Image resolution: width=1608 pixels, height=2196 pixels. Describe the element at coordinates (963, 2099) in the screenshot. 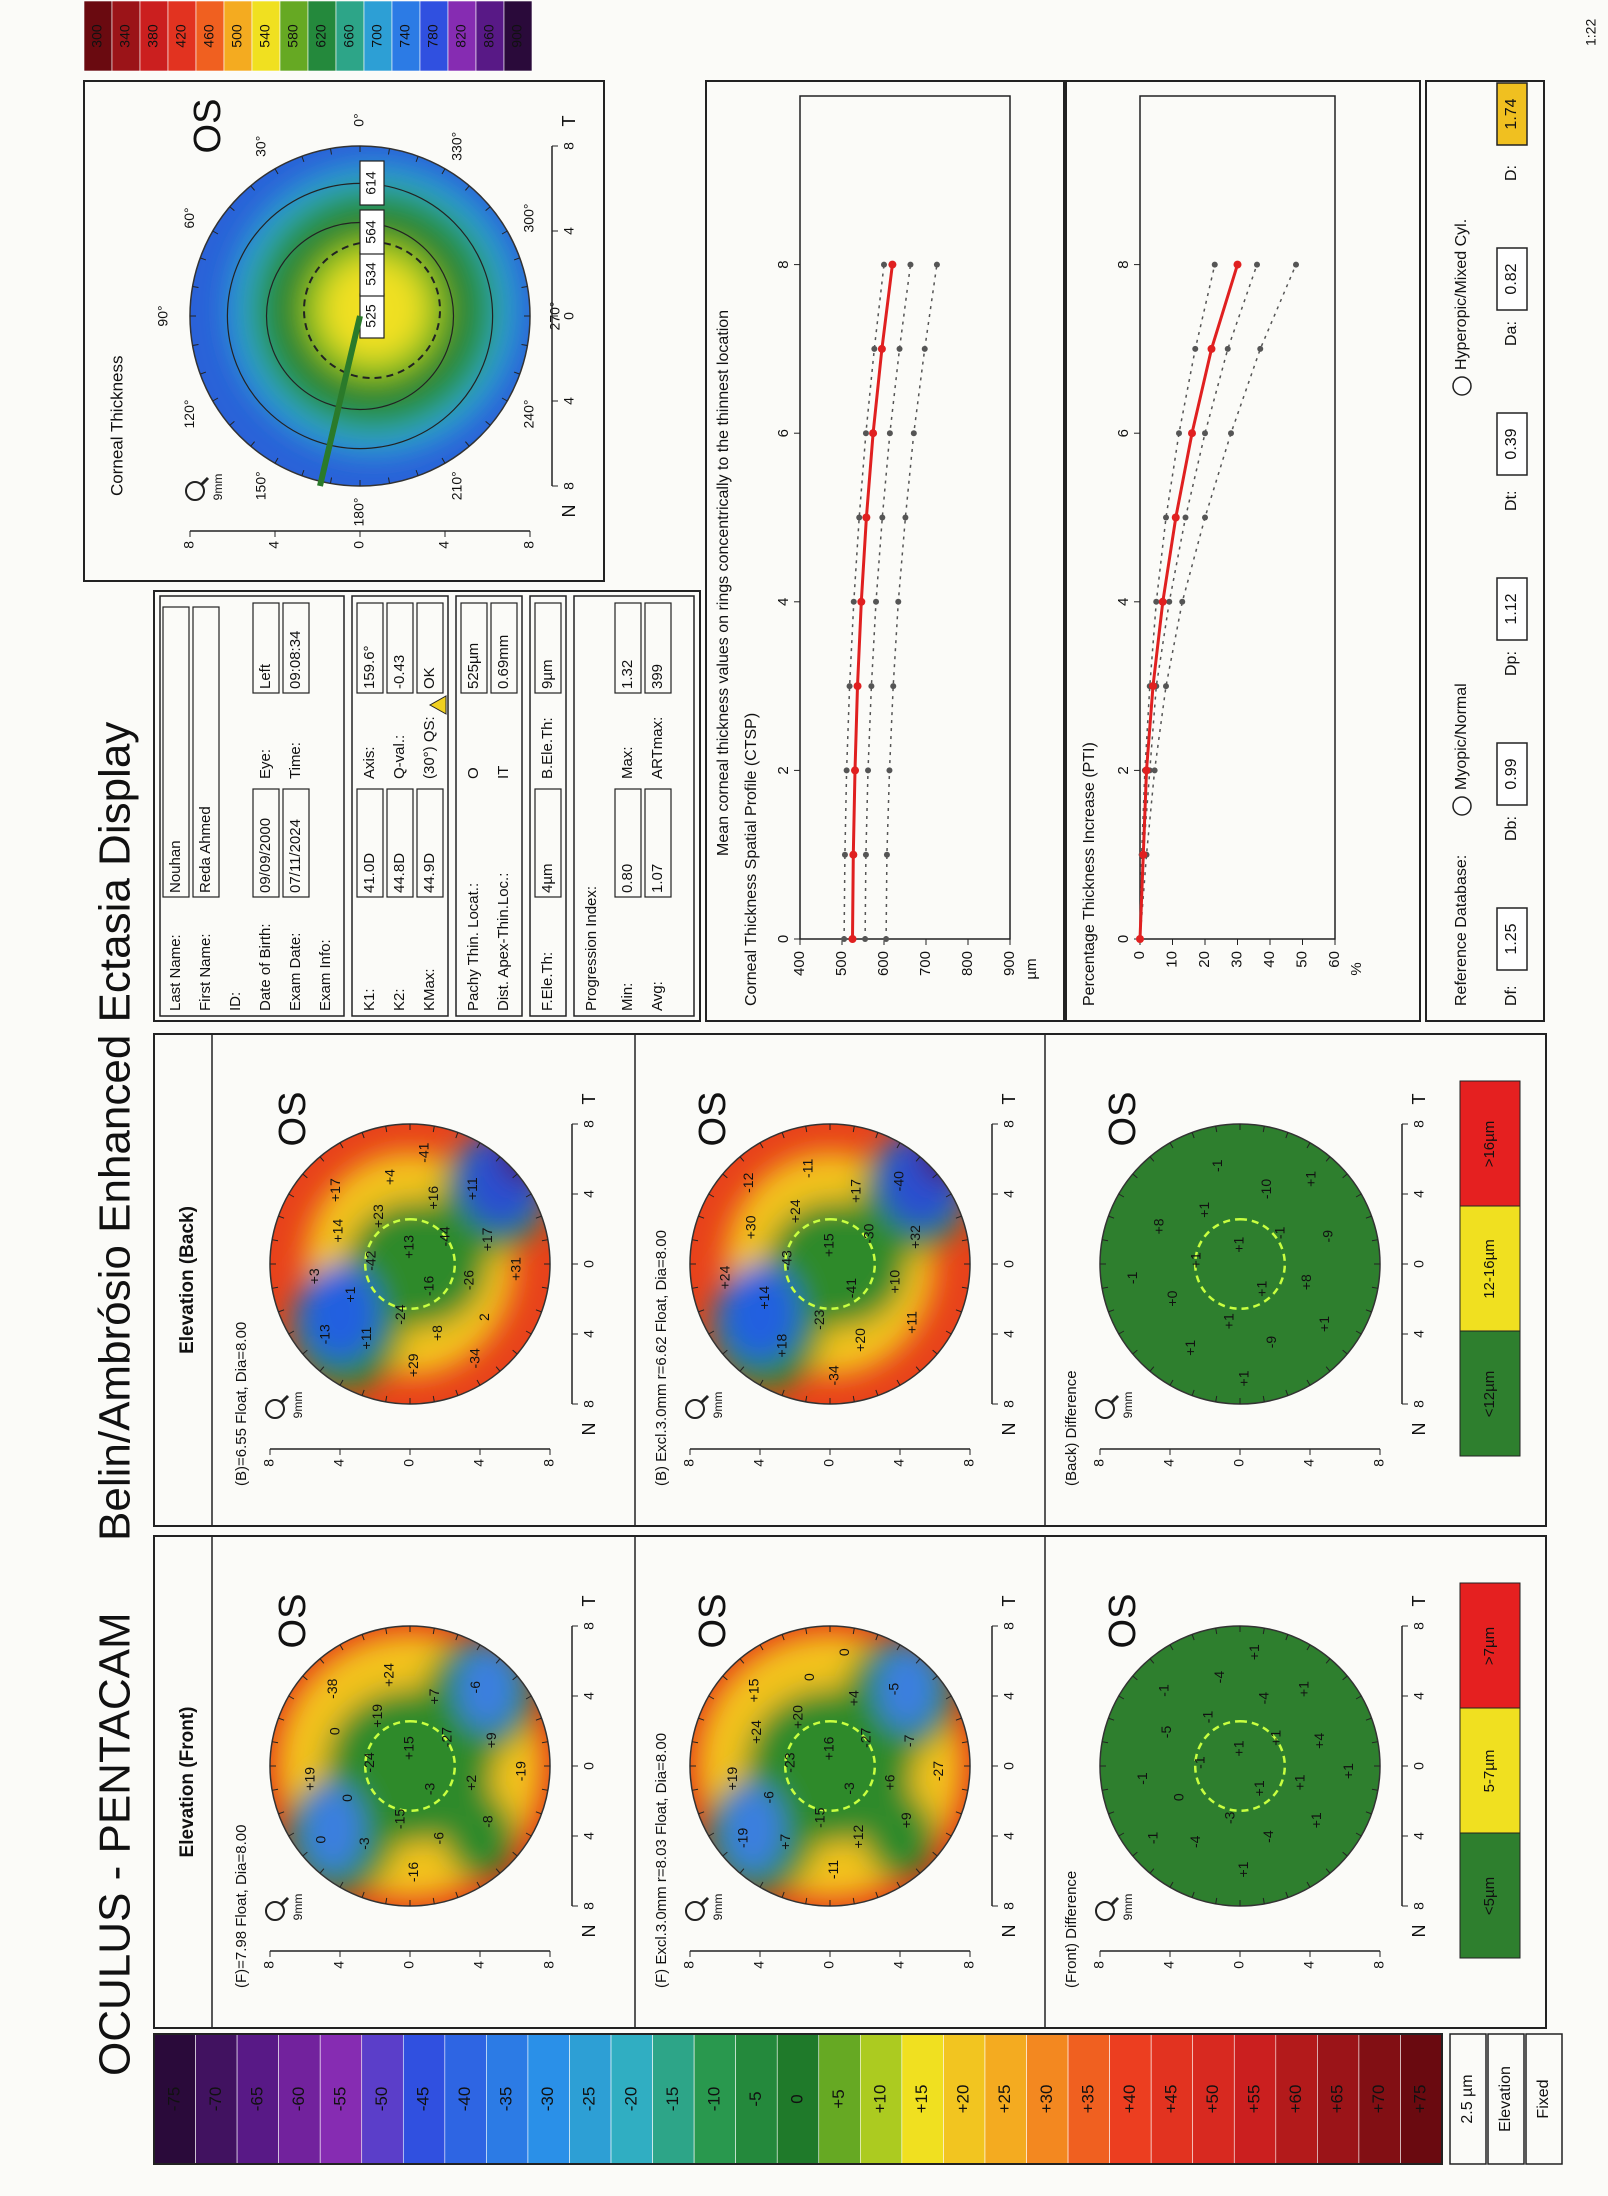

I see `scale-label: +20` at that location.